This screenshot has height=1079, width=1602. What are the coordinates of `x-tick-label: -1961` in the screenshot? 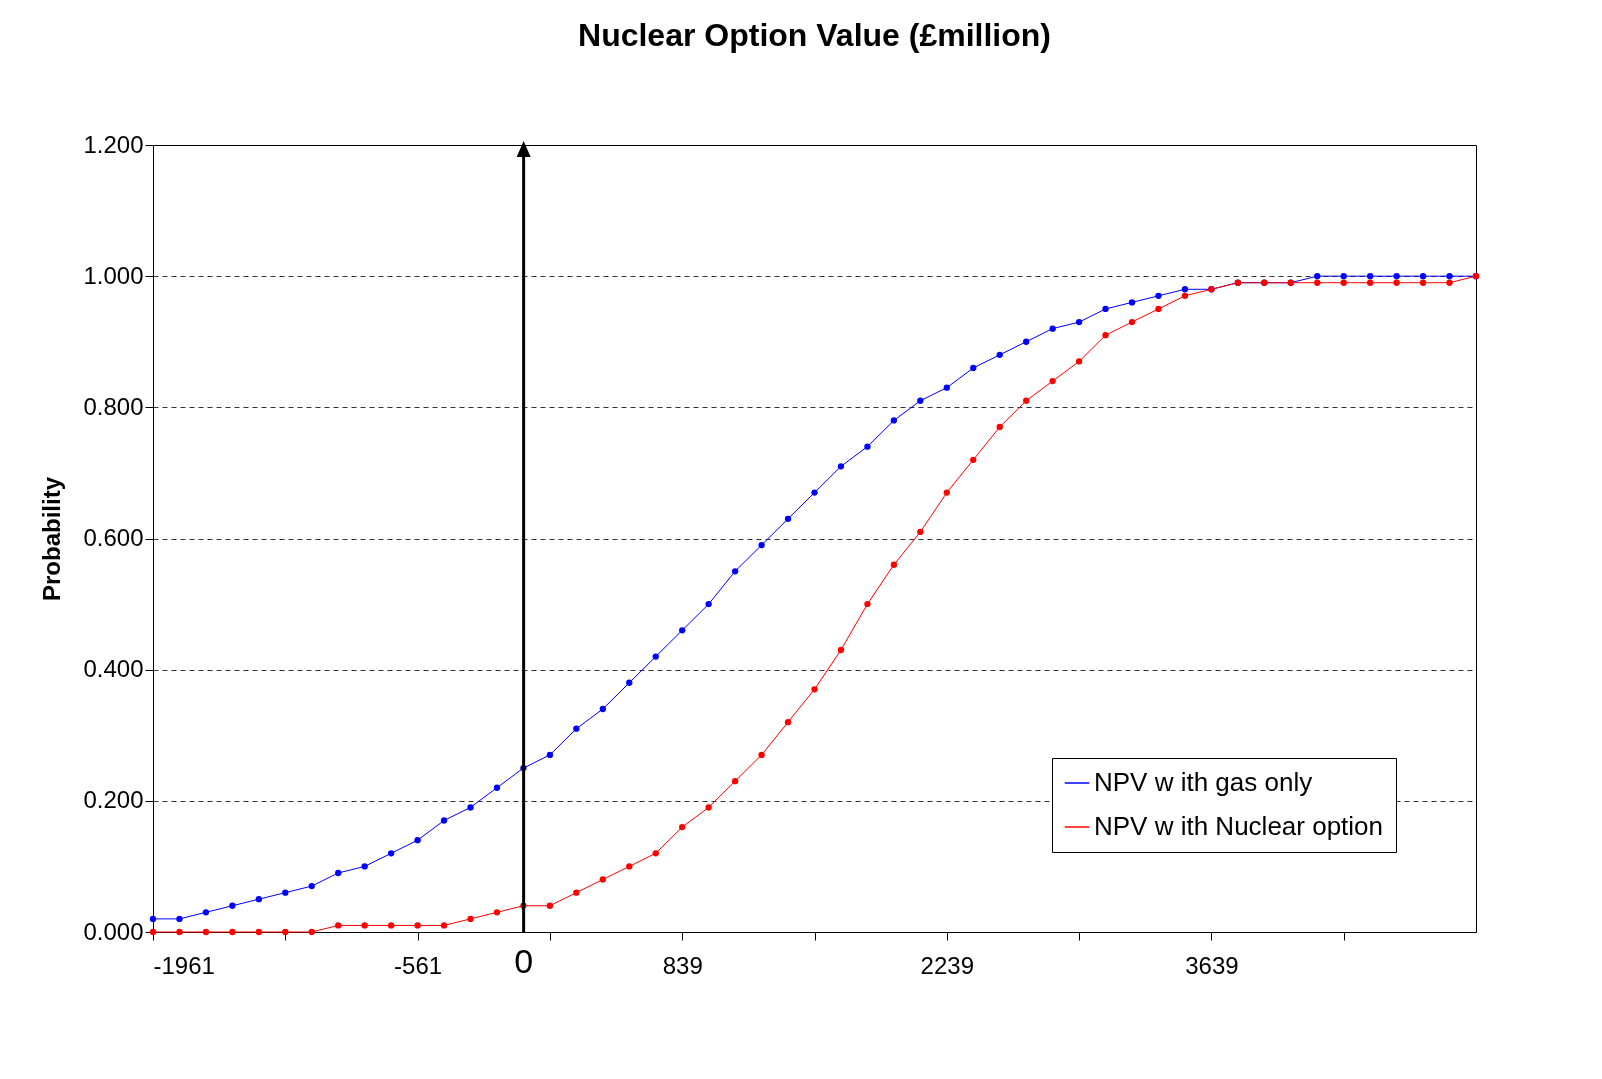 It's located at (184, 965).